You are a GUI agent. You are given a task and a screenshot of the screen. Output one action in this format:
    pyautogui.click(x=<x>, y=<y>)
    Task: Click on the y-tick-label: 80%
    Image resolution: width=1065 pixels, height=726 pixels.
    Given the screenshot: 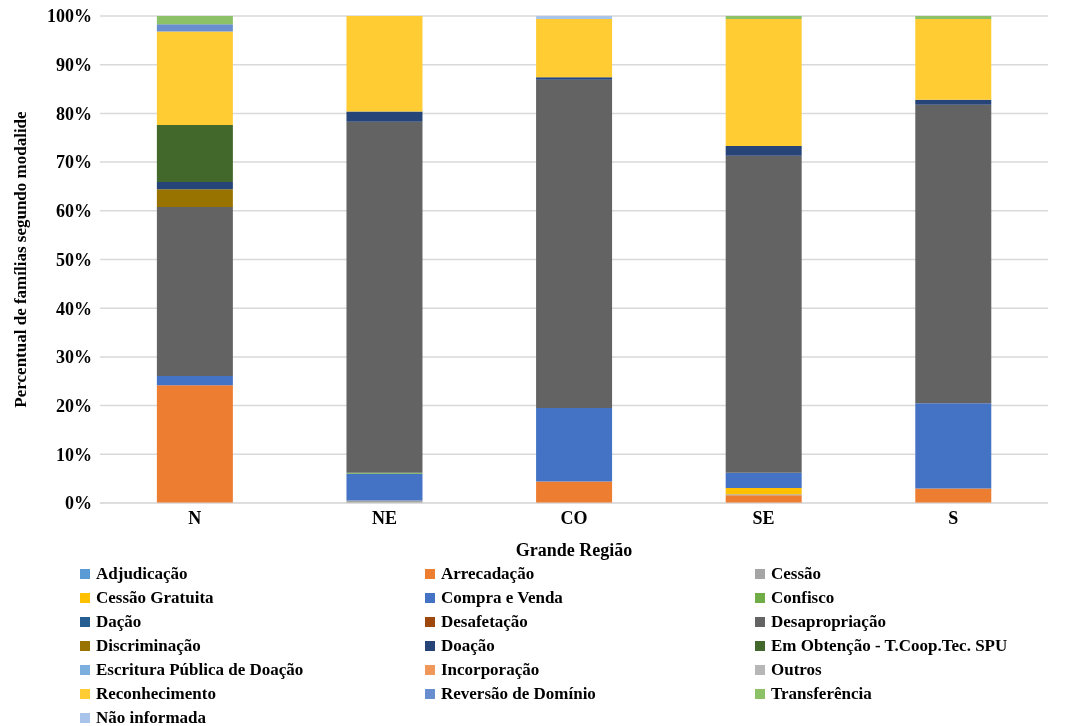 What is the action you would take?
    pyautogui.click(x=74, y=113)
    